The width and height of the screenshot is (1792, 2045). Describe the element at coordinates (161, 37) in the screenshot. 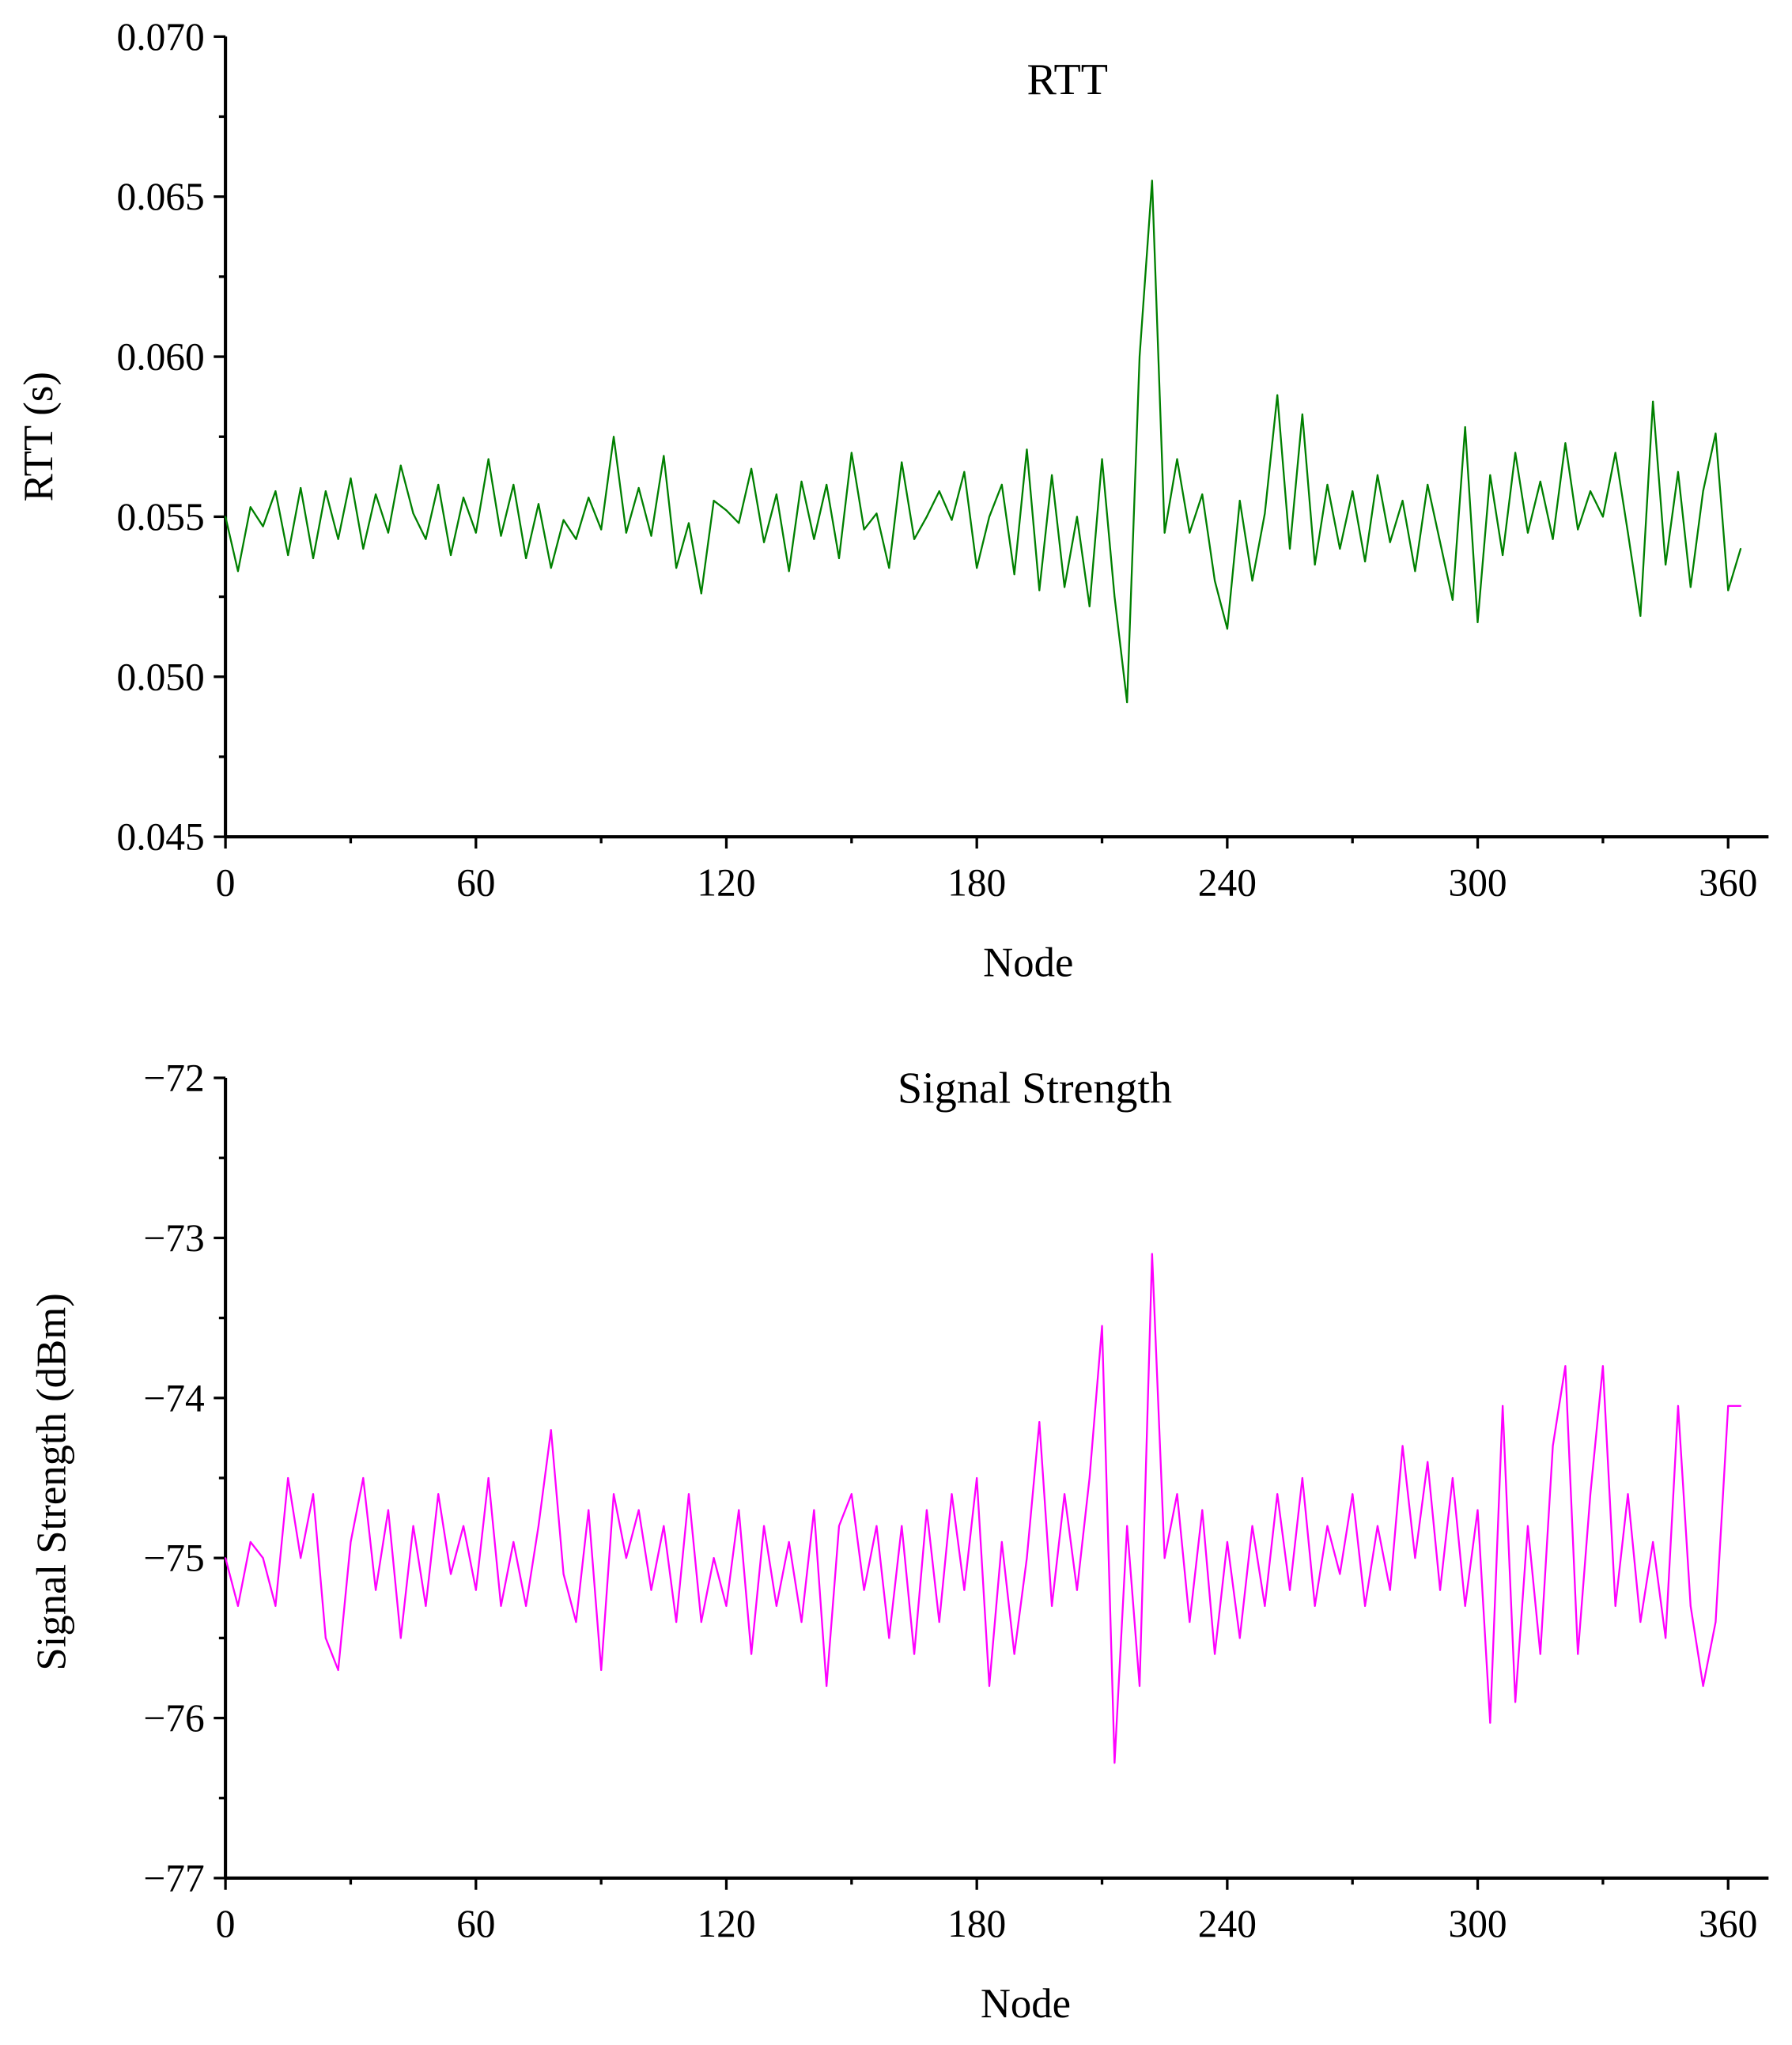

I see `y-tick-label: 0.070` at that location.